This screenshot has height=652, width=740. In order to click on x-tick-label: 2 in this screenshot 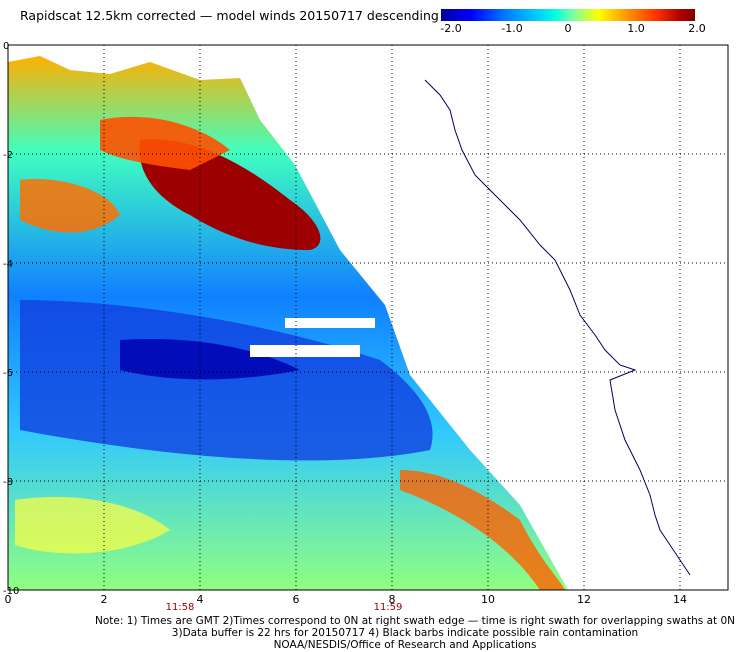, I will do `click(104, 599)`.